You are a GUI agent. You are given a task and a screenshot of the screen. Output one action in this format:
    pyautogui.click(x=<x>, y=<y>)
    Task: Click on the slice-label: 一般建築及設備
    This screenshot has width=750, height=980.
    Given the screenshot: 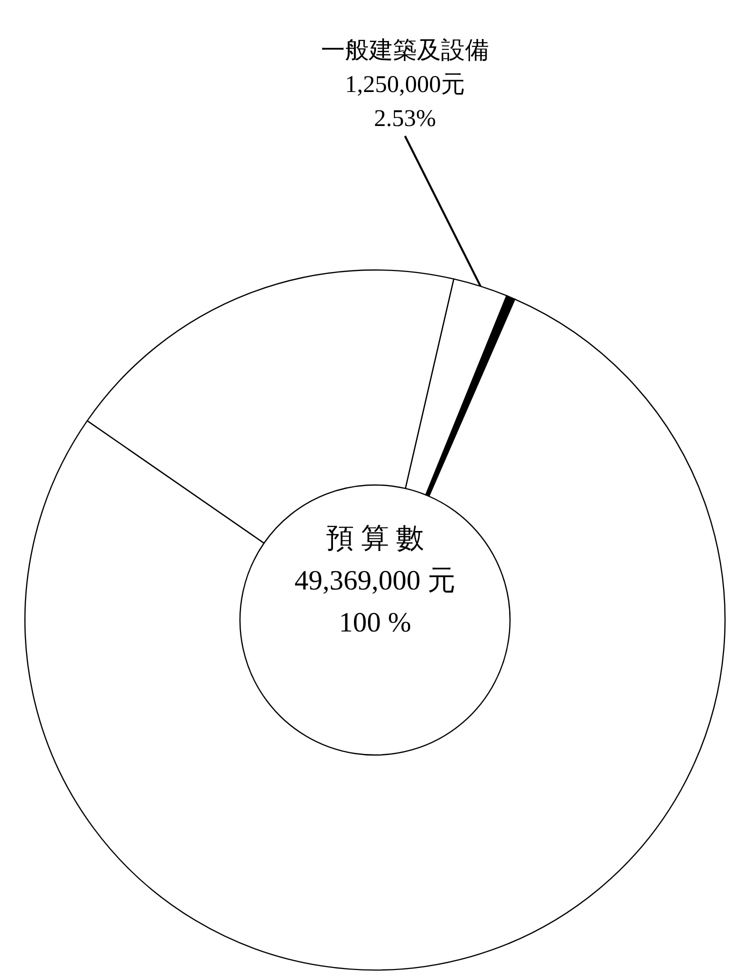 What is the action you would take?
    pyautogui.click(x=405, y=51)
    